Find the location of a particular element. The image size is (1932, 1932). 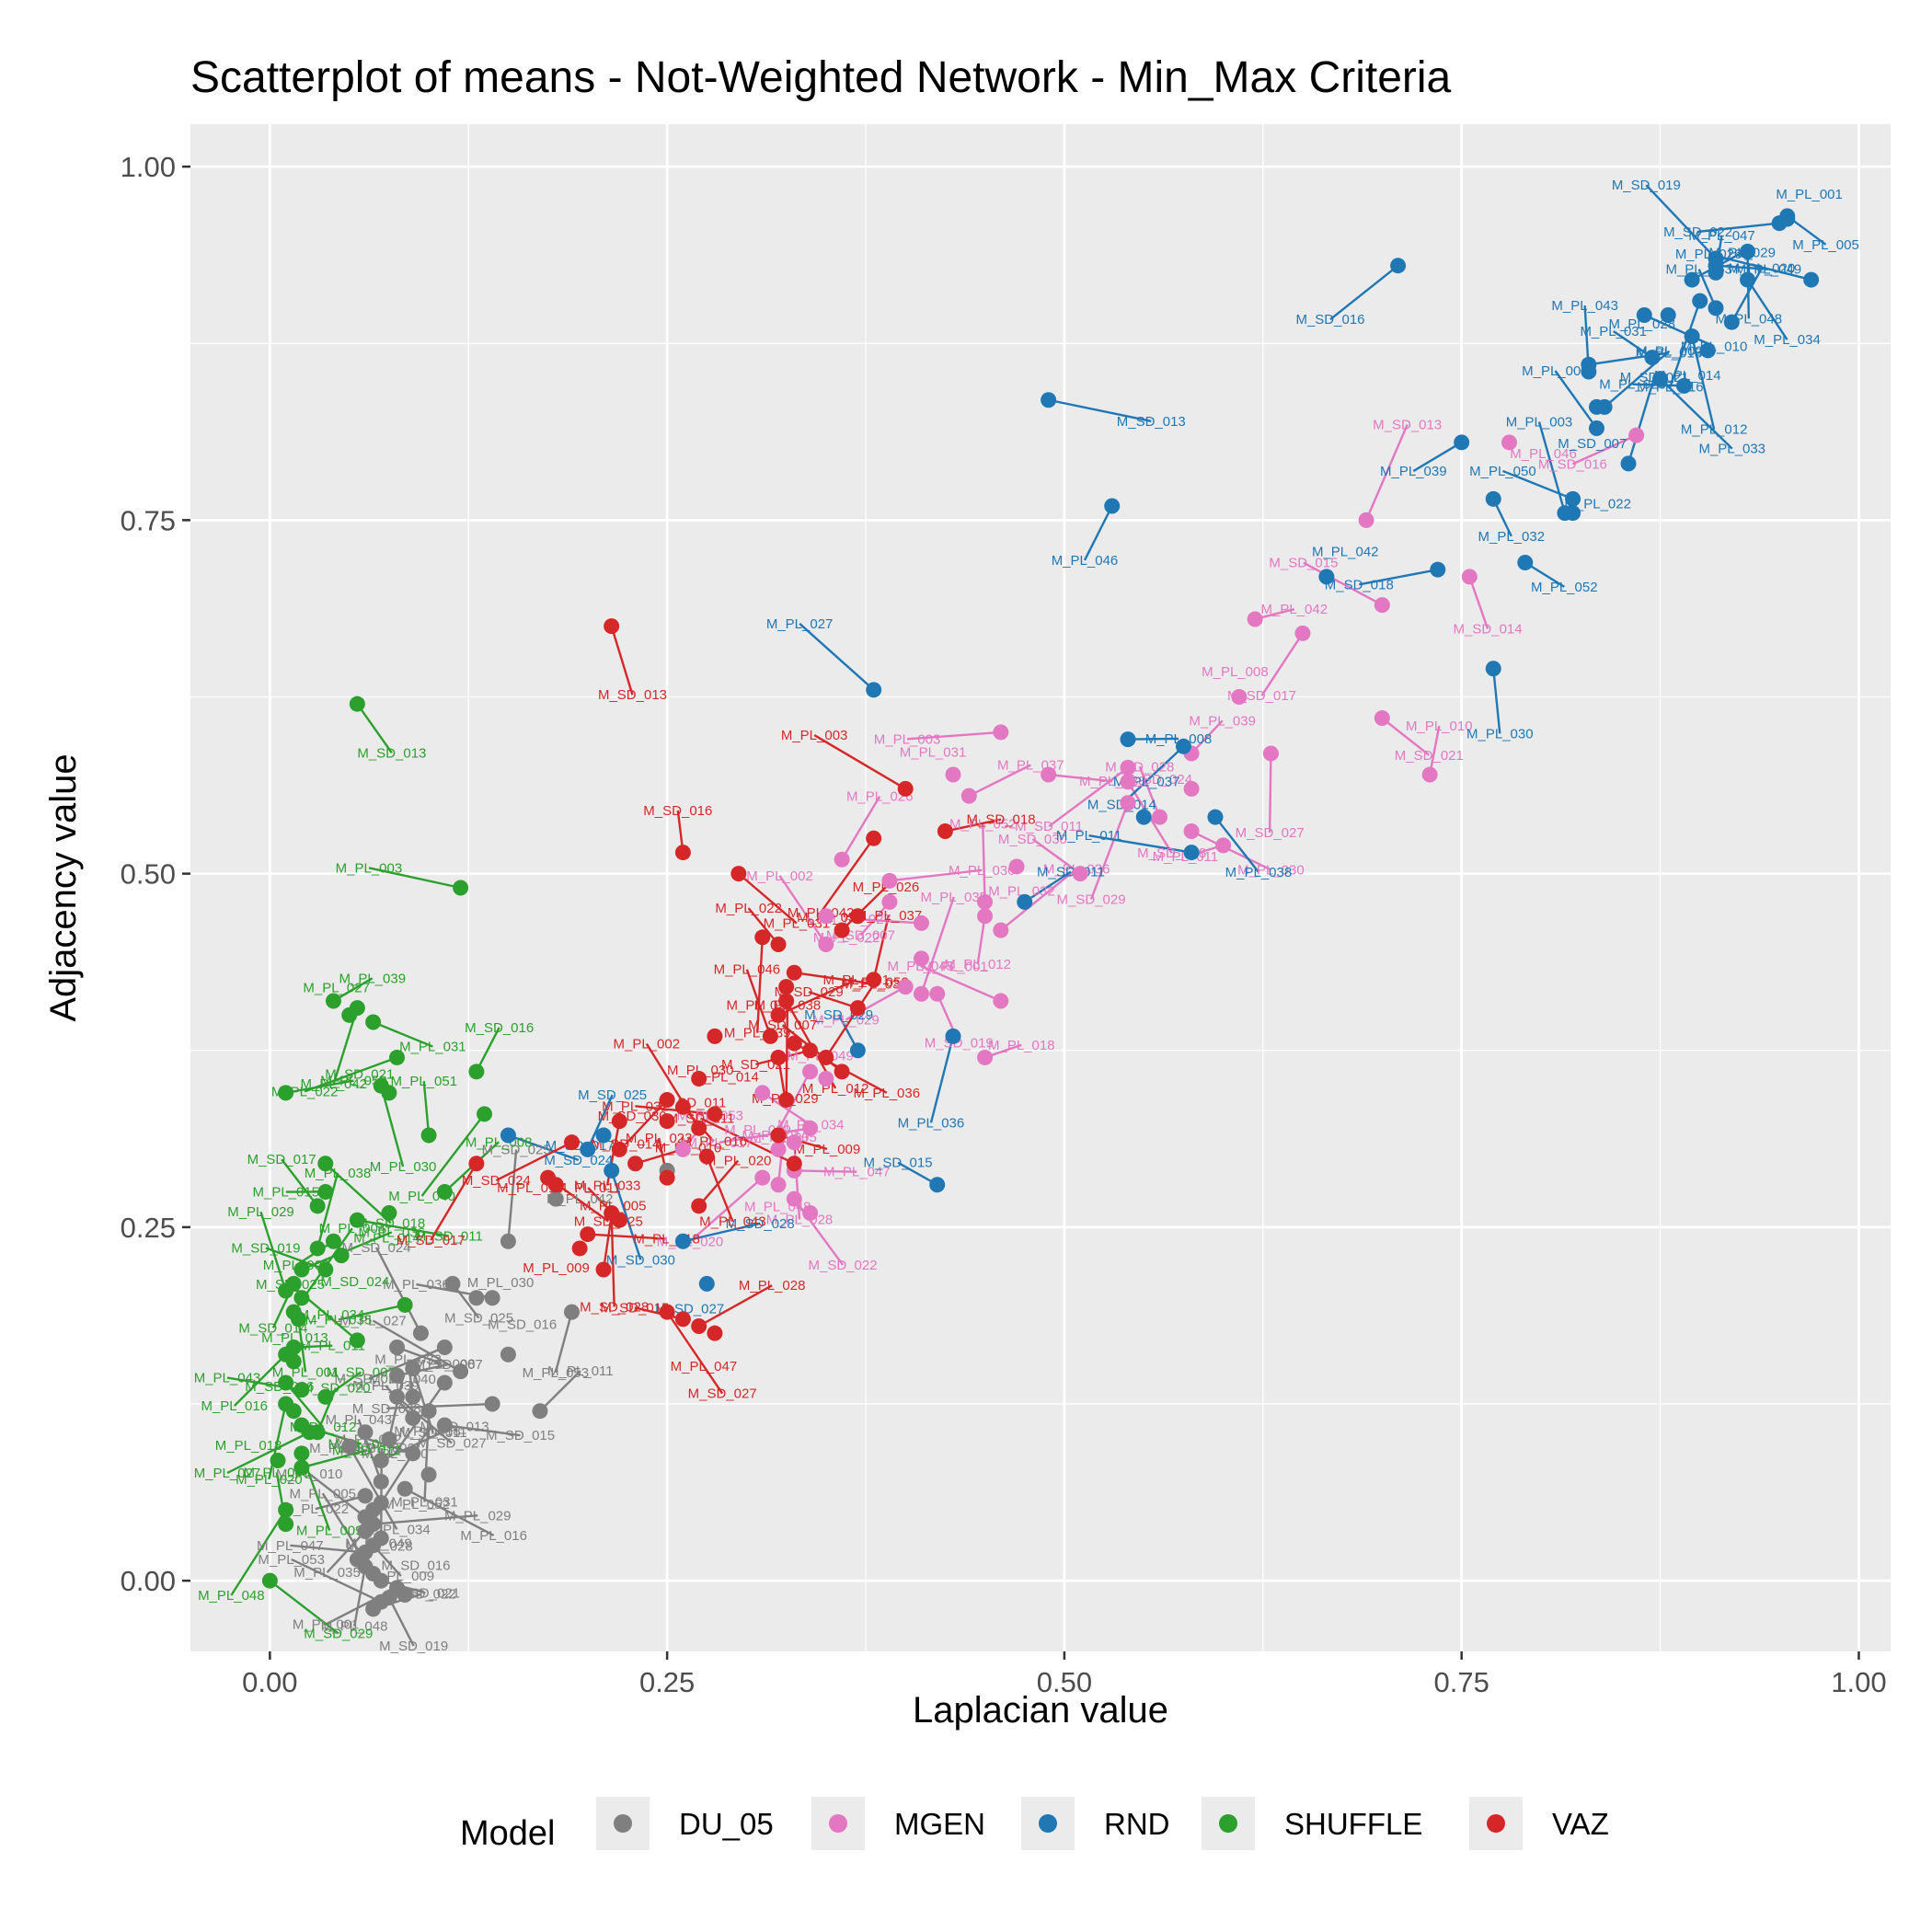

point-label: M_PL_052 is located at coordinates (1564, 587).